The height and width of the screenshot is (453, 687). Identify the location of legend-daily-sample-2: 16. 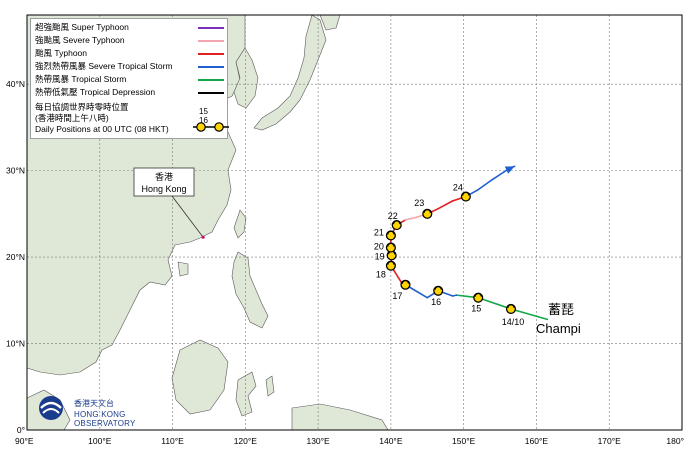
(203, 120).